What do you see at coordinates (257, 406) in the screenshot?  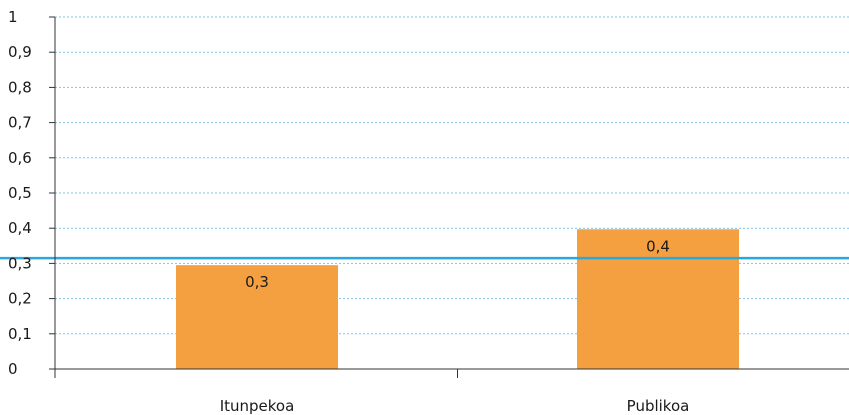 I see `x-category-label: Itunpekoa` at bounding box center [257, 406].